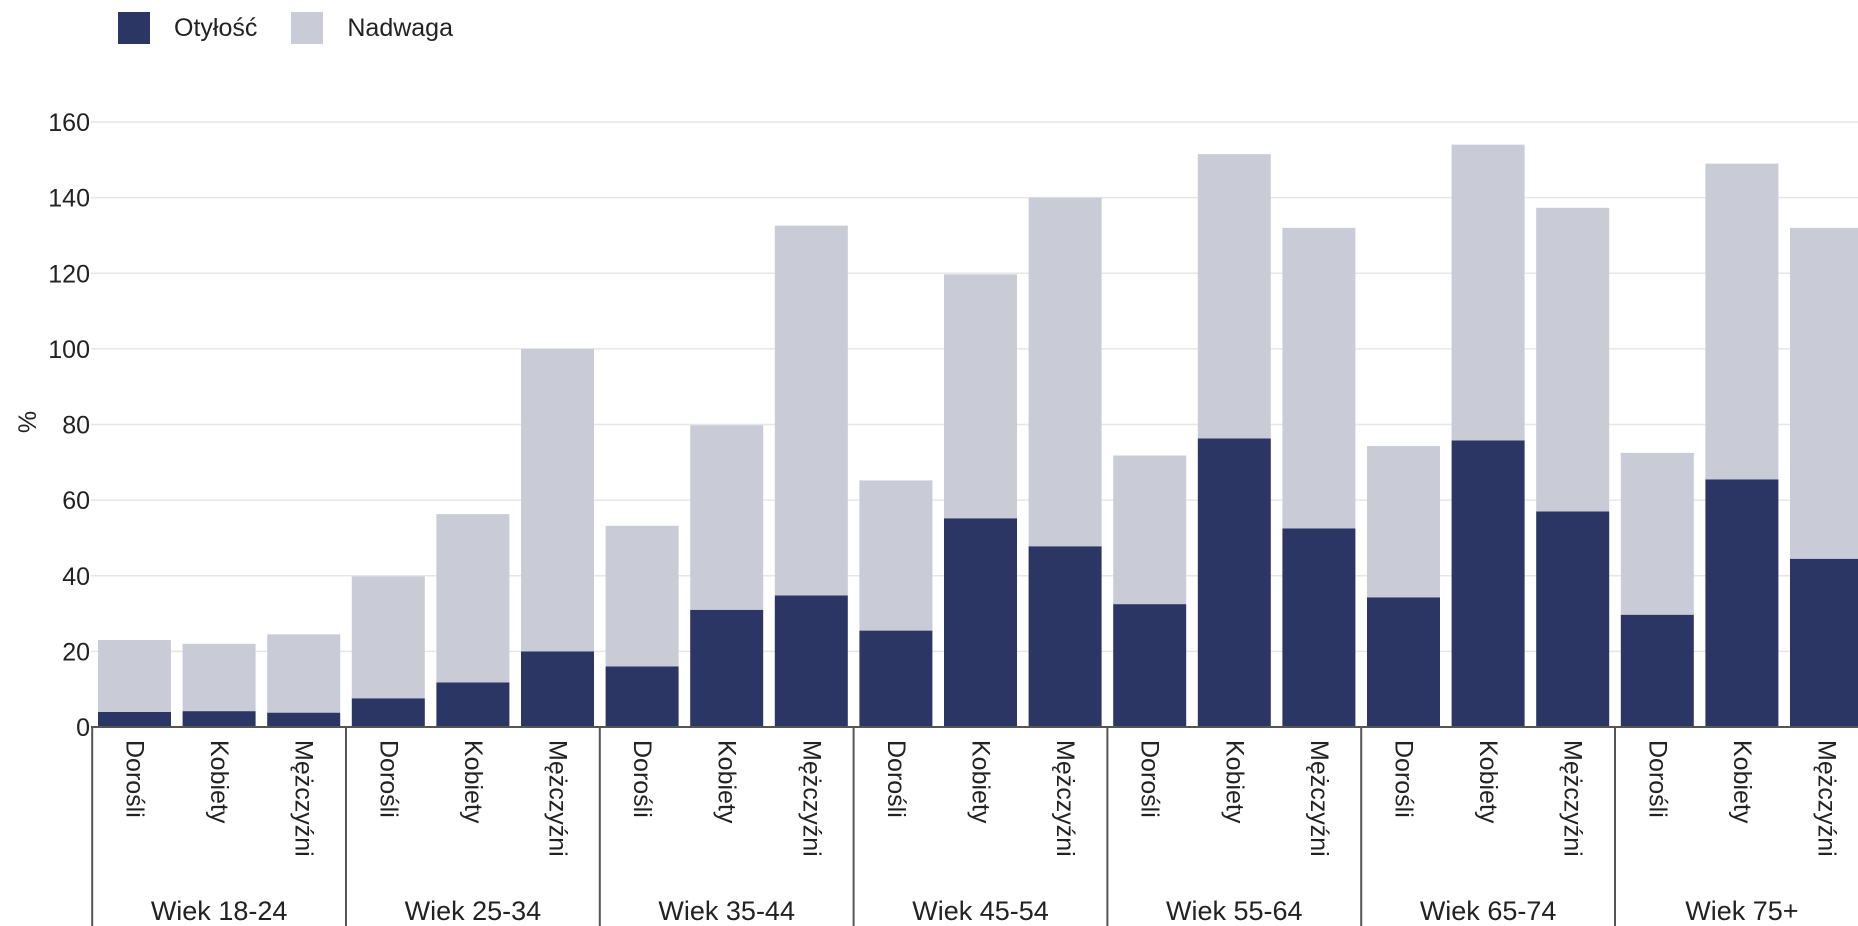 Image resolution: width=1858 pixels, height=926 pixels. I want to click on y-tick-label: 20, so click(76, 652).